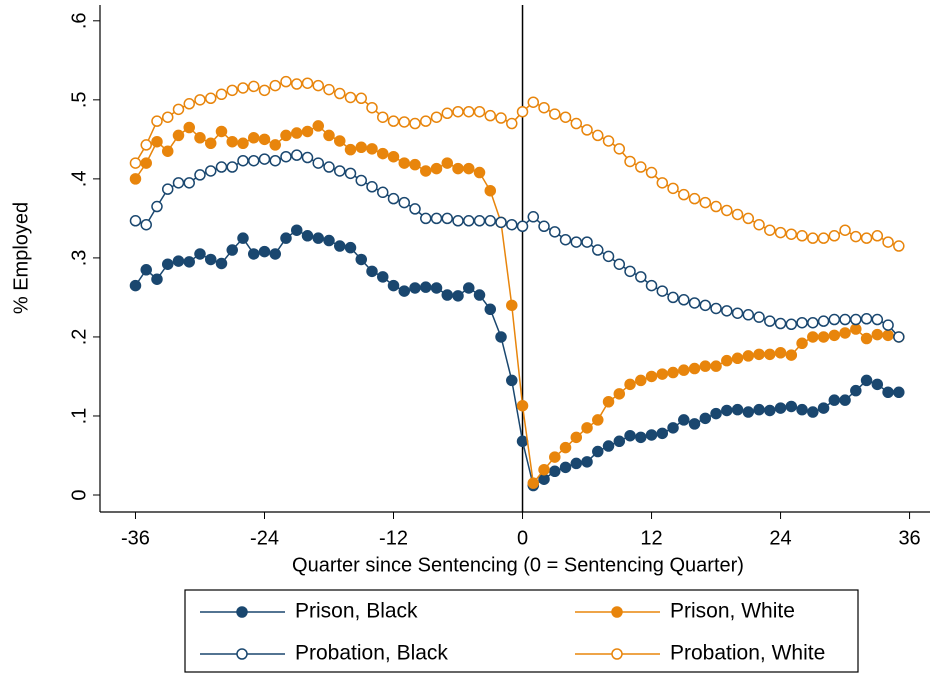 This screenshot has width=935, height=678. Describe the element at coordinates (79, 337) in the screenshot. I see `y-tick-label: .2` at that location.